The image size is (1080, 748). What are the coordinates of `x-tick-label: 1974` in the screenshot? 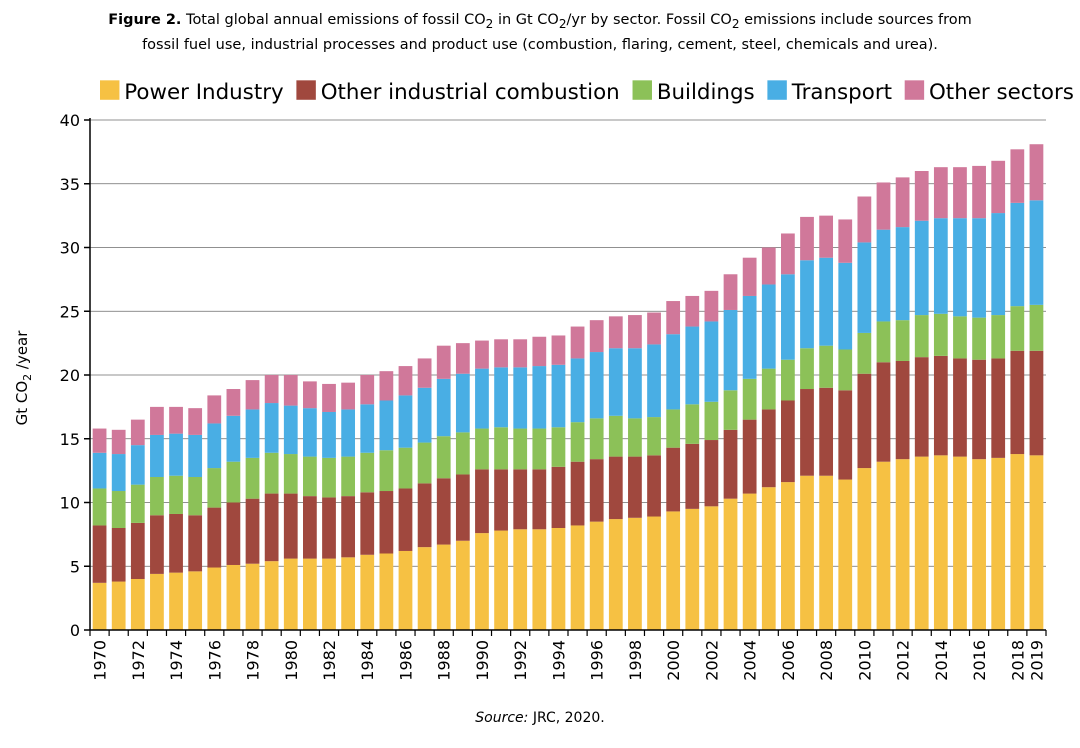 It's located at (176, 660).